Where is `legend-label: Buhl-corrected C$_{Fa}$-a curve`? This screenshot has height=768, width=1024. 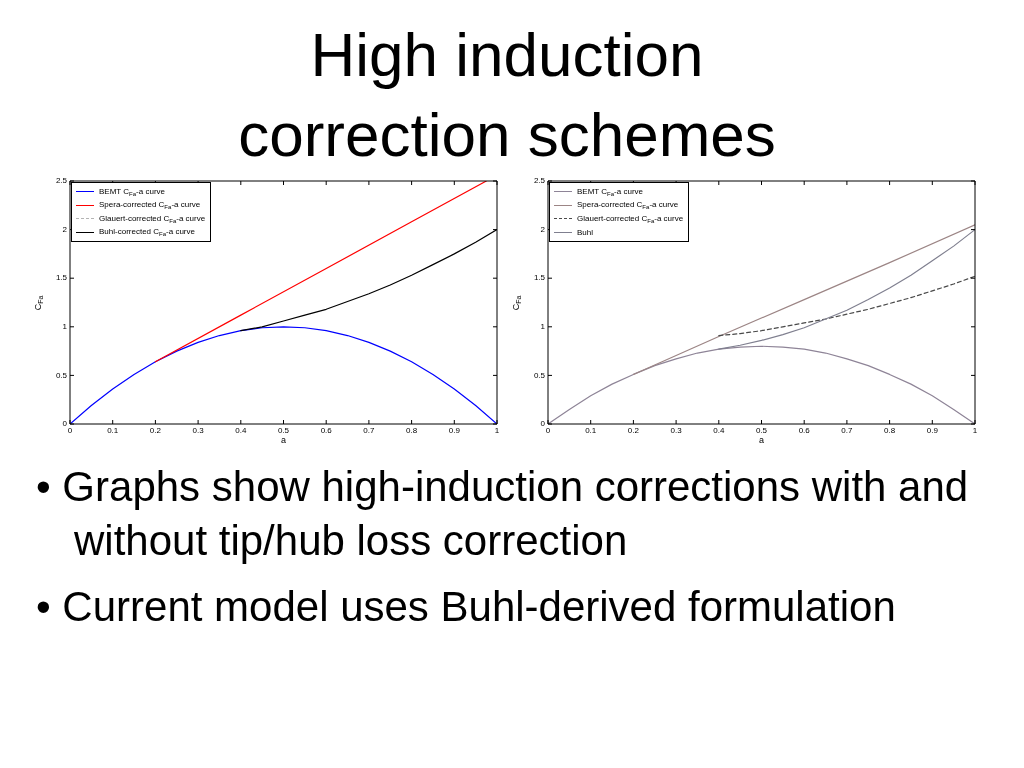 legend-label: Buhl-corrected C$_{Fa}$-a curve is located at coordinates (147, 232).